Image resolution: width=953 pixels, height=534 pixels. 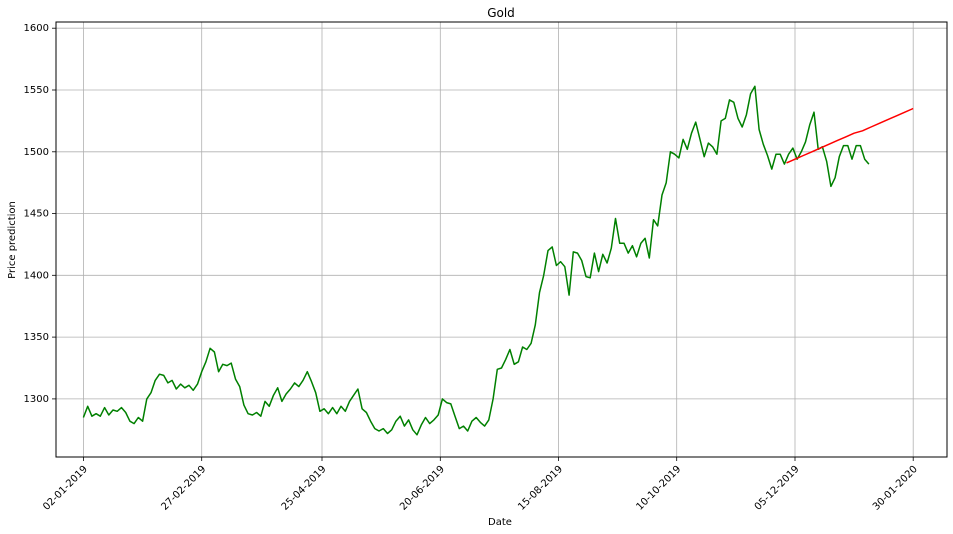 What do you see at coordinates (12, 240) in the screenshot?
I see `y-axis-label: Price prediction` at bounding box center [12, 240].